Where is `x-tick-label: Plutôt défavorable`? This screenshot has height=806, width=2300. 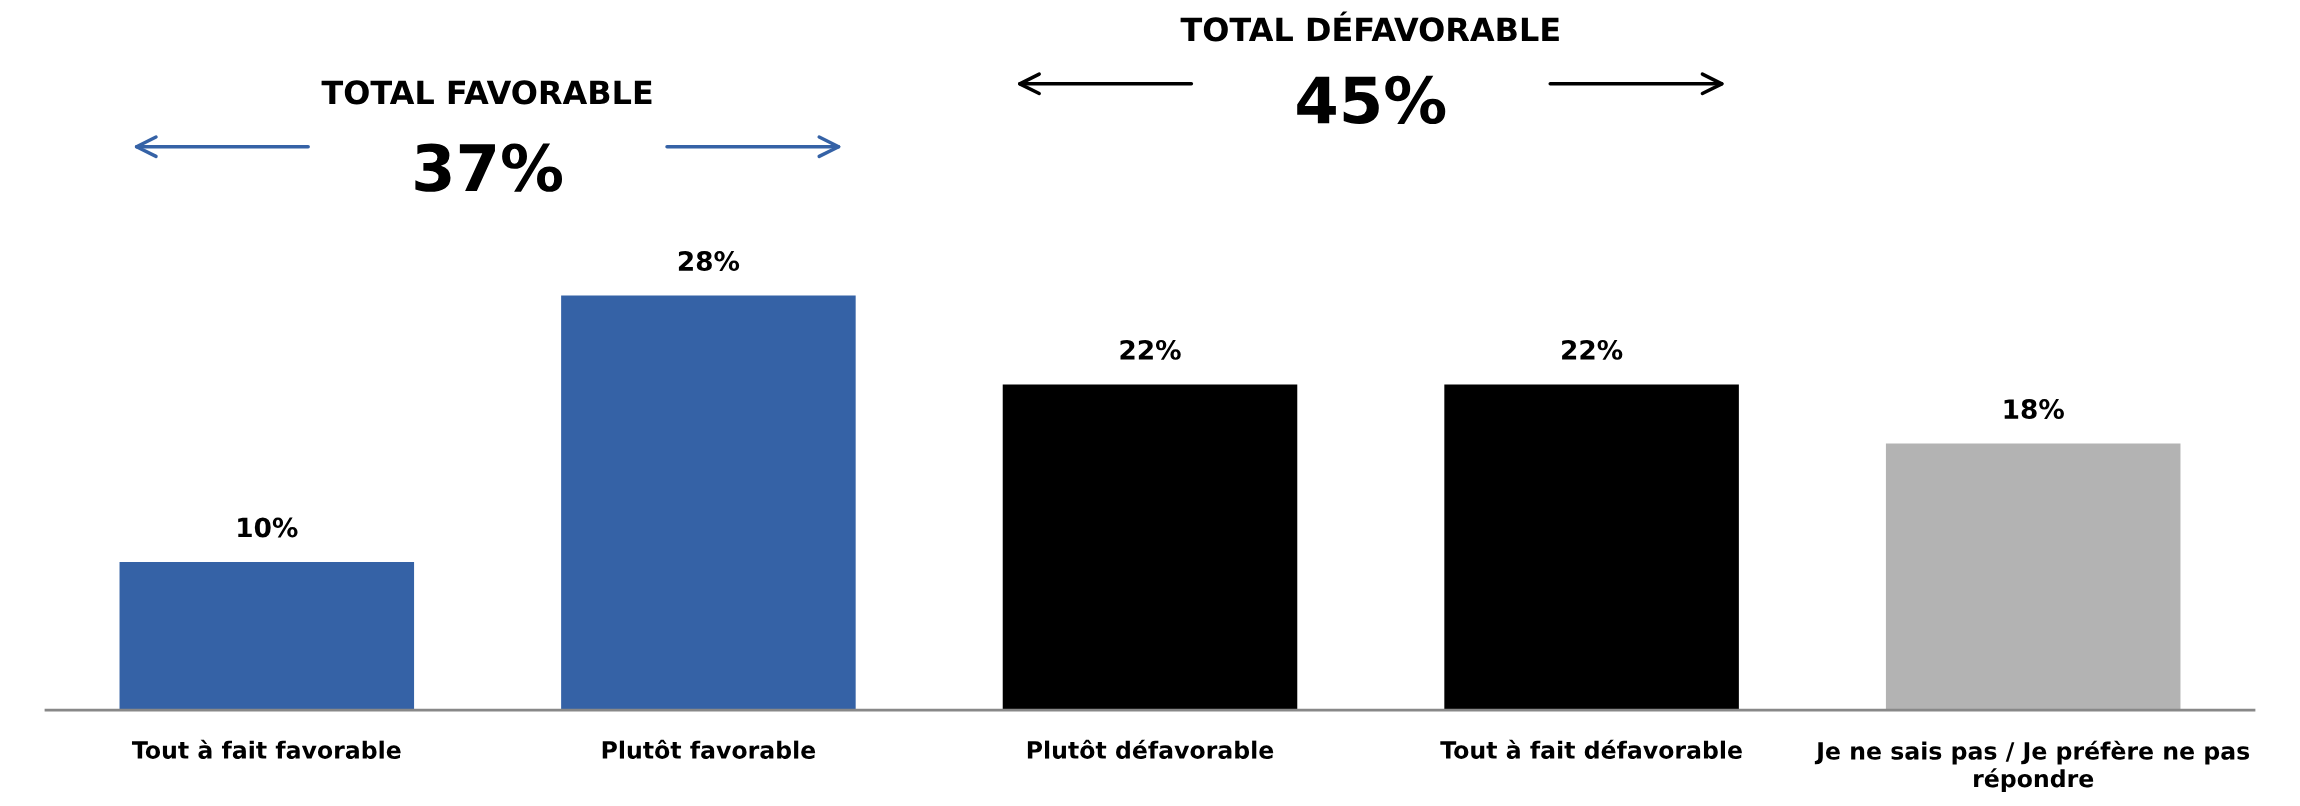
x-tick-label: Plutôt défavorable is located at coordinates (1150, 749).